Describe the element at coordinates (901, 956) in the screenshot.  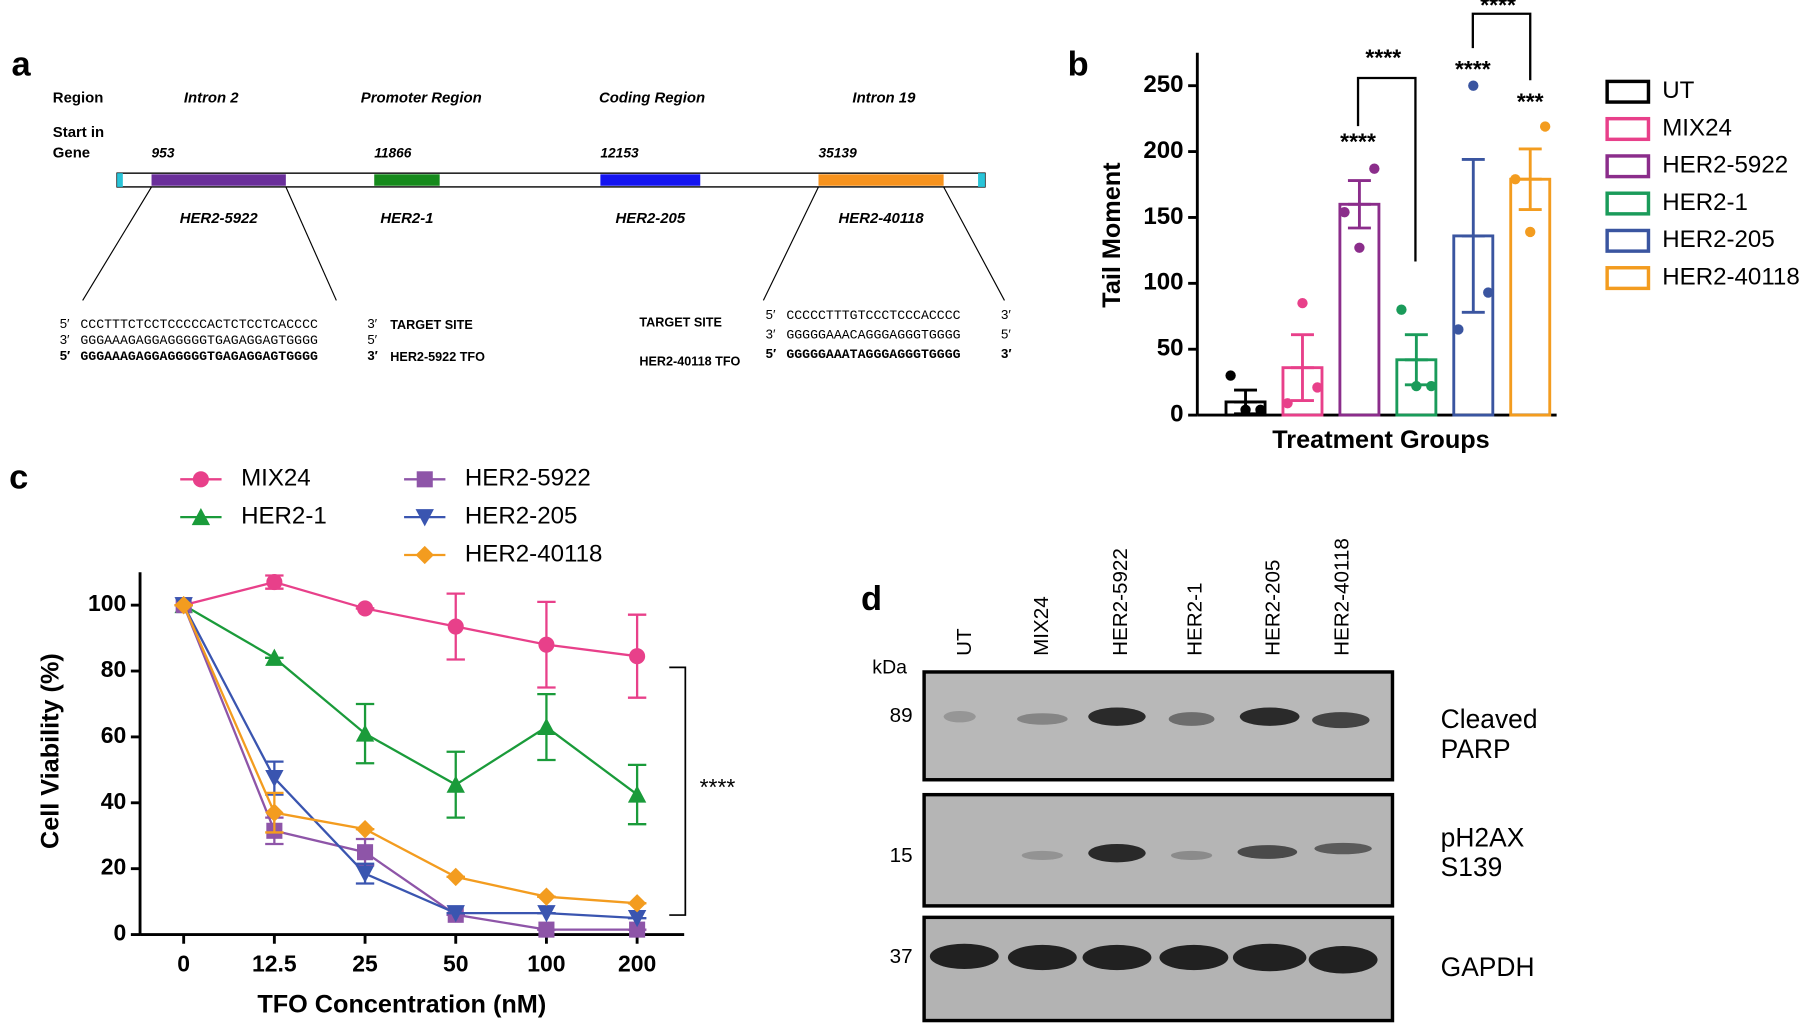
I see `kda-label: 37` at that location.